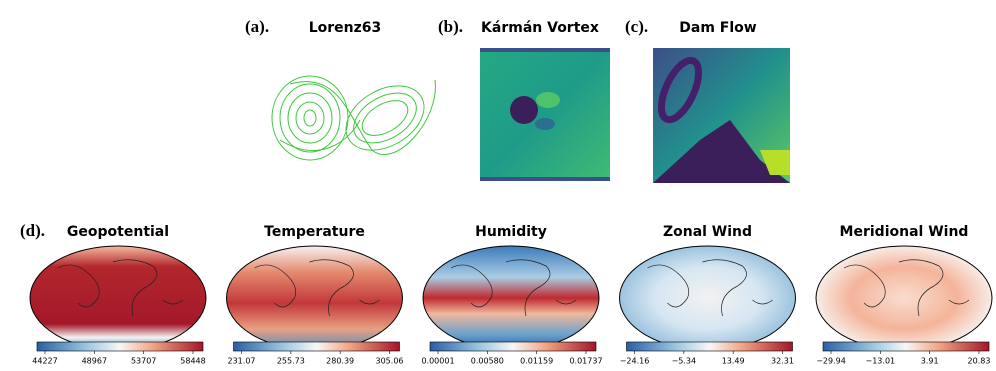  What do you see at coordinates (684, 361) in the screenshot?
I see `colorbar-tick-label: −5.34` at bounding box center [684, 361].